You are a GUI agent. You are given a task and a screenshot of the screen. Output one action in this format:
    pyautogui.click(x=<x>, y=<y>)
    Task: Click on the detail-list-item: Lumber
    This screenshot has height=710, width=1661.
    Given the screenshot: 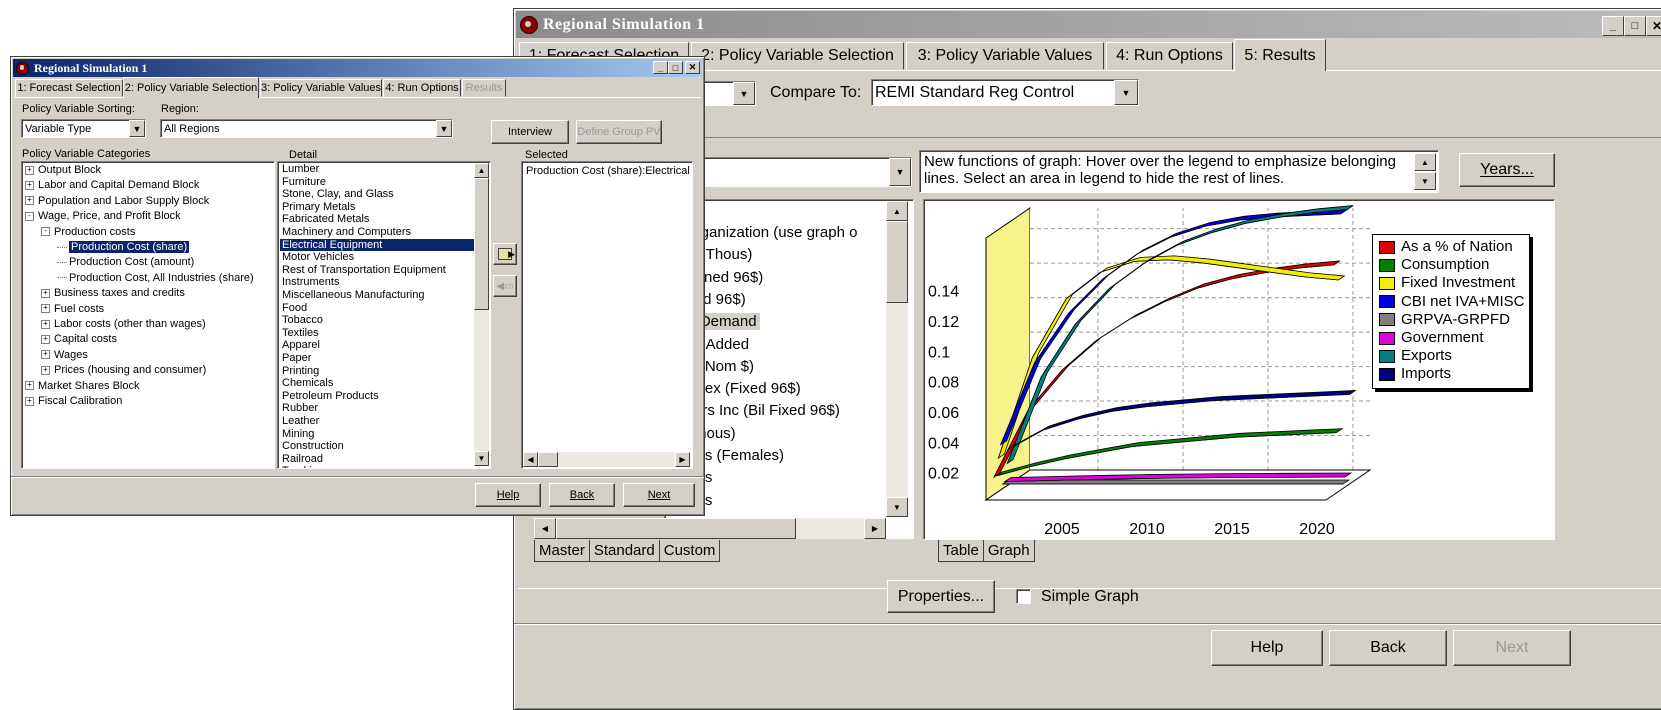 What is the action you would take?
    pyautogui.click(x=301, y=169)
    